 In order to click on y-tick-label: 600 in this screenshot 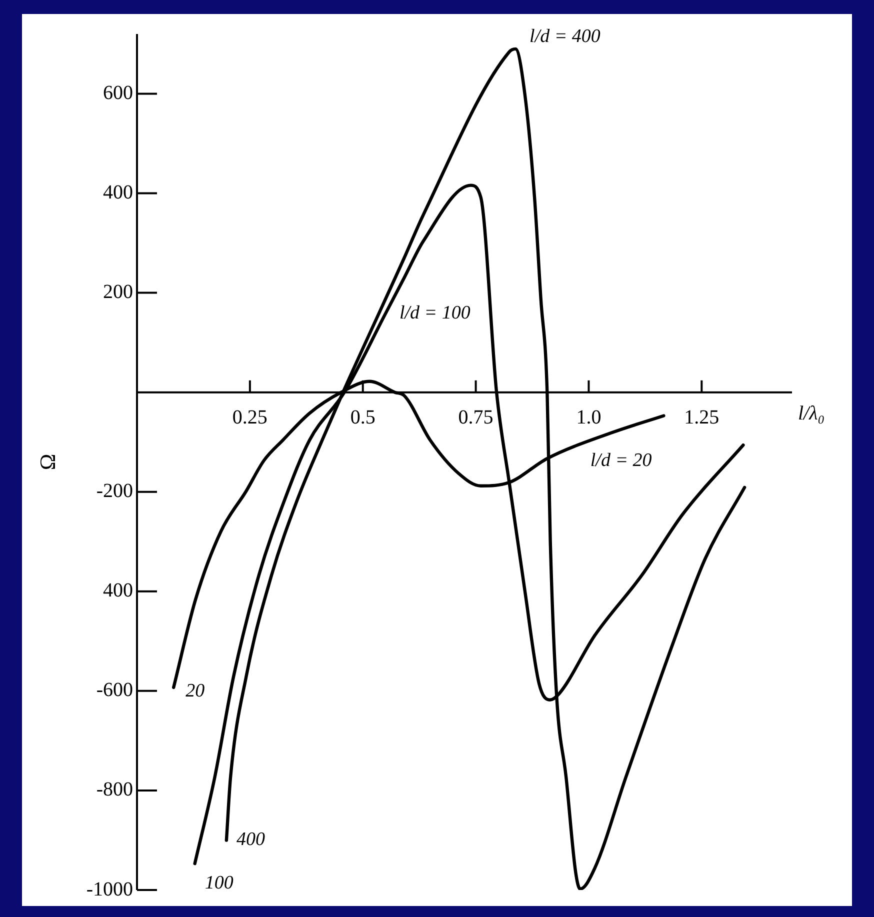, I will do `click(118, 93)`.